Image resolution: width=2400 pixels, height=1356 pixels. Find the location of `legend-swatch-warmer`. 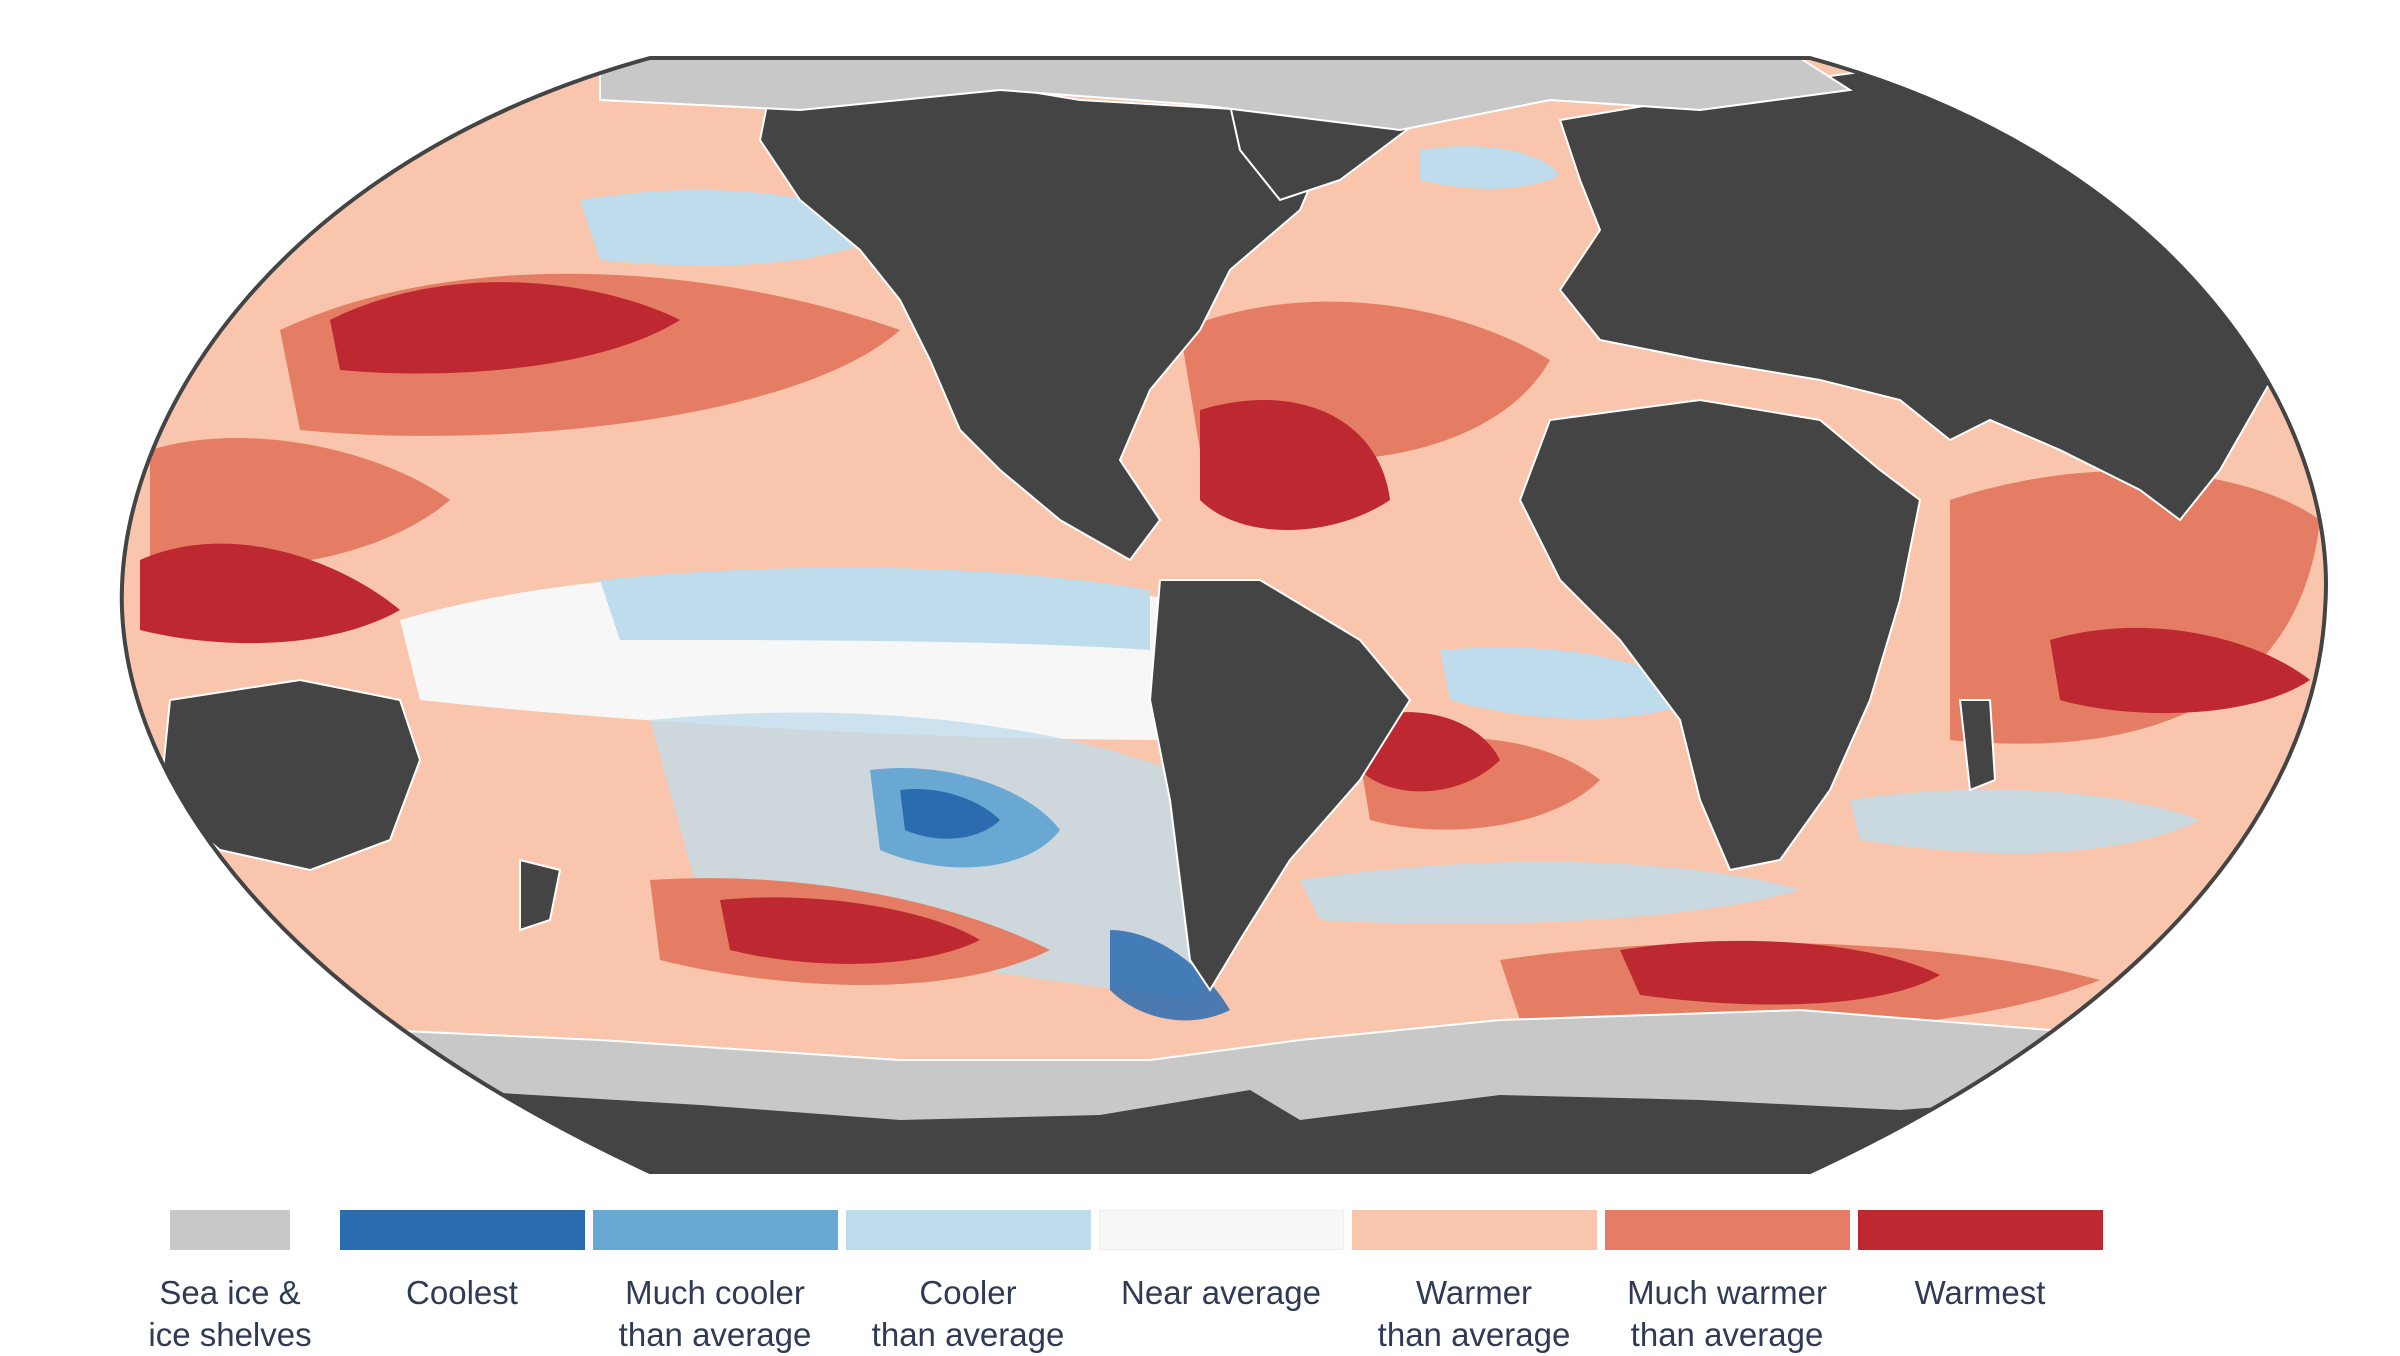

legend-swatch-warmer is located at coordinates (1474, 1230).